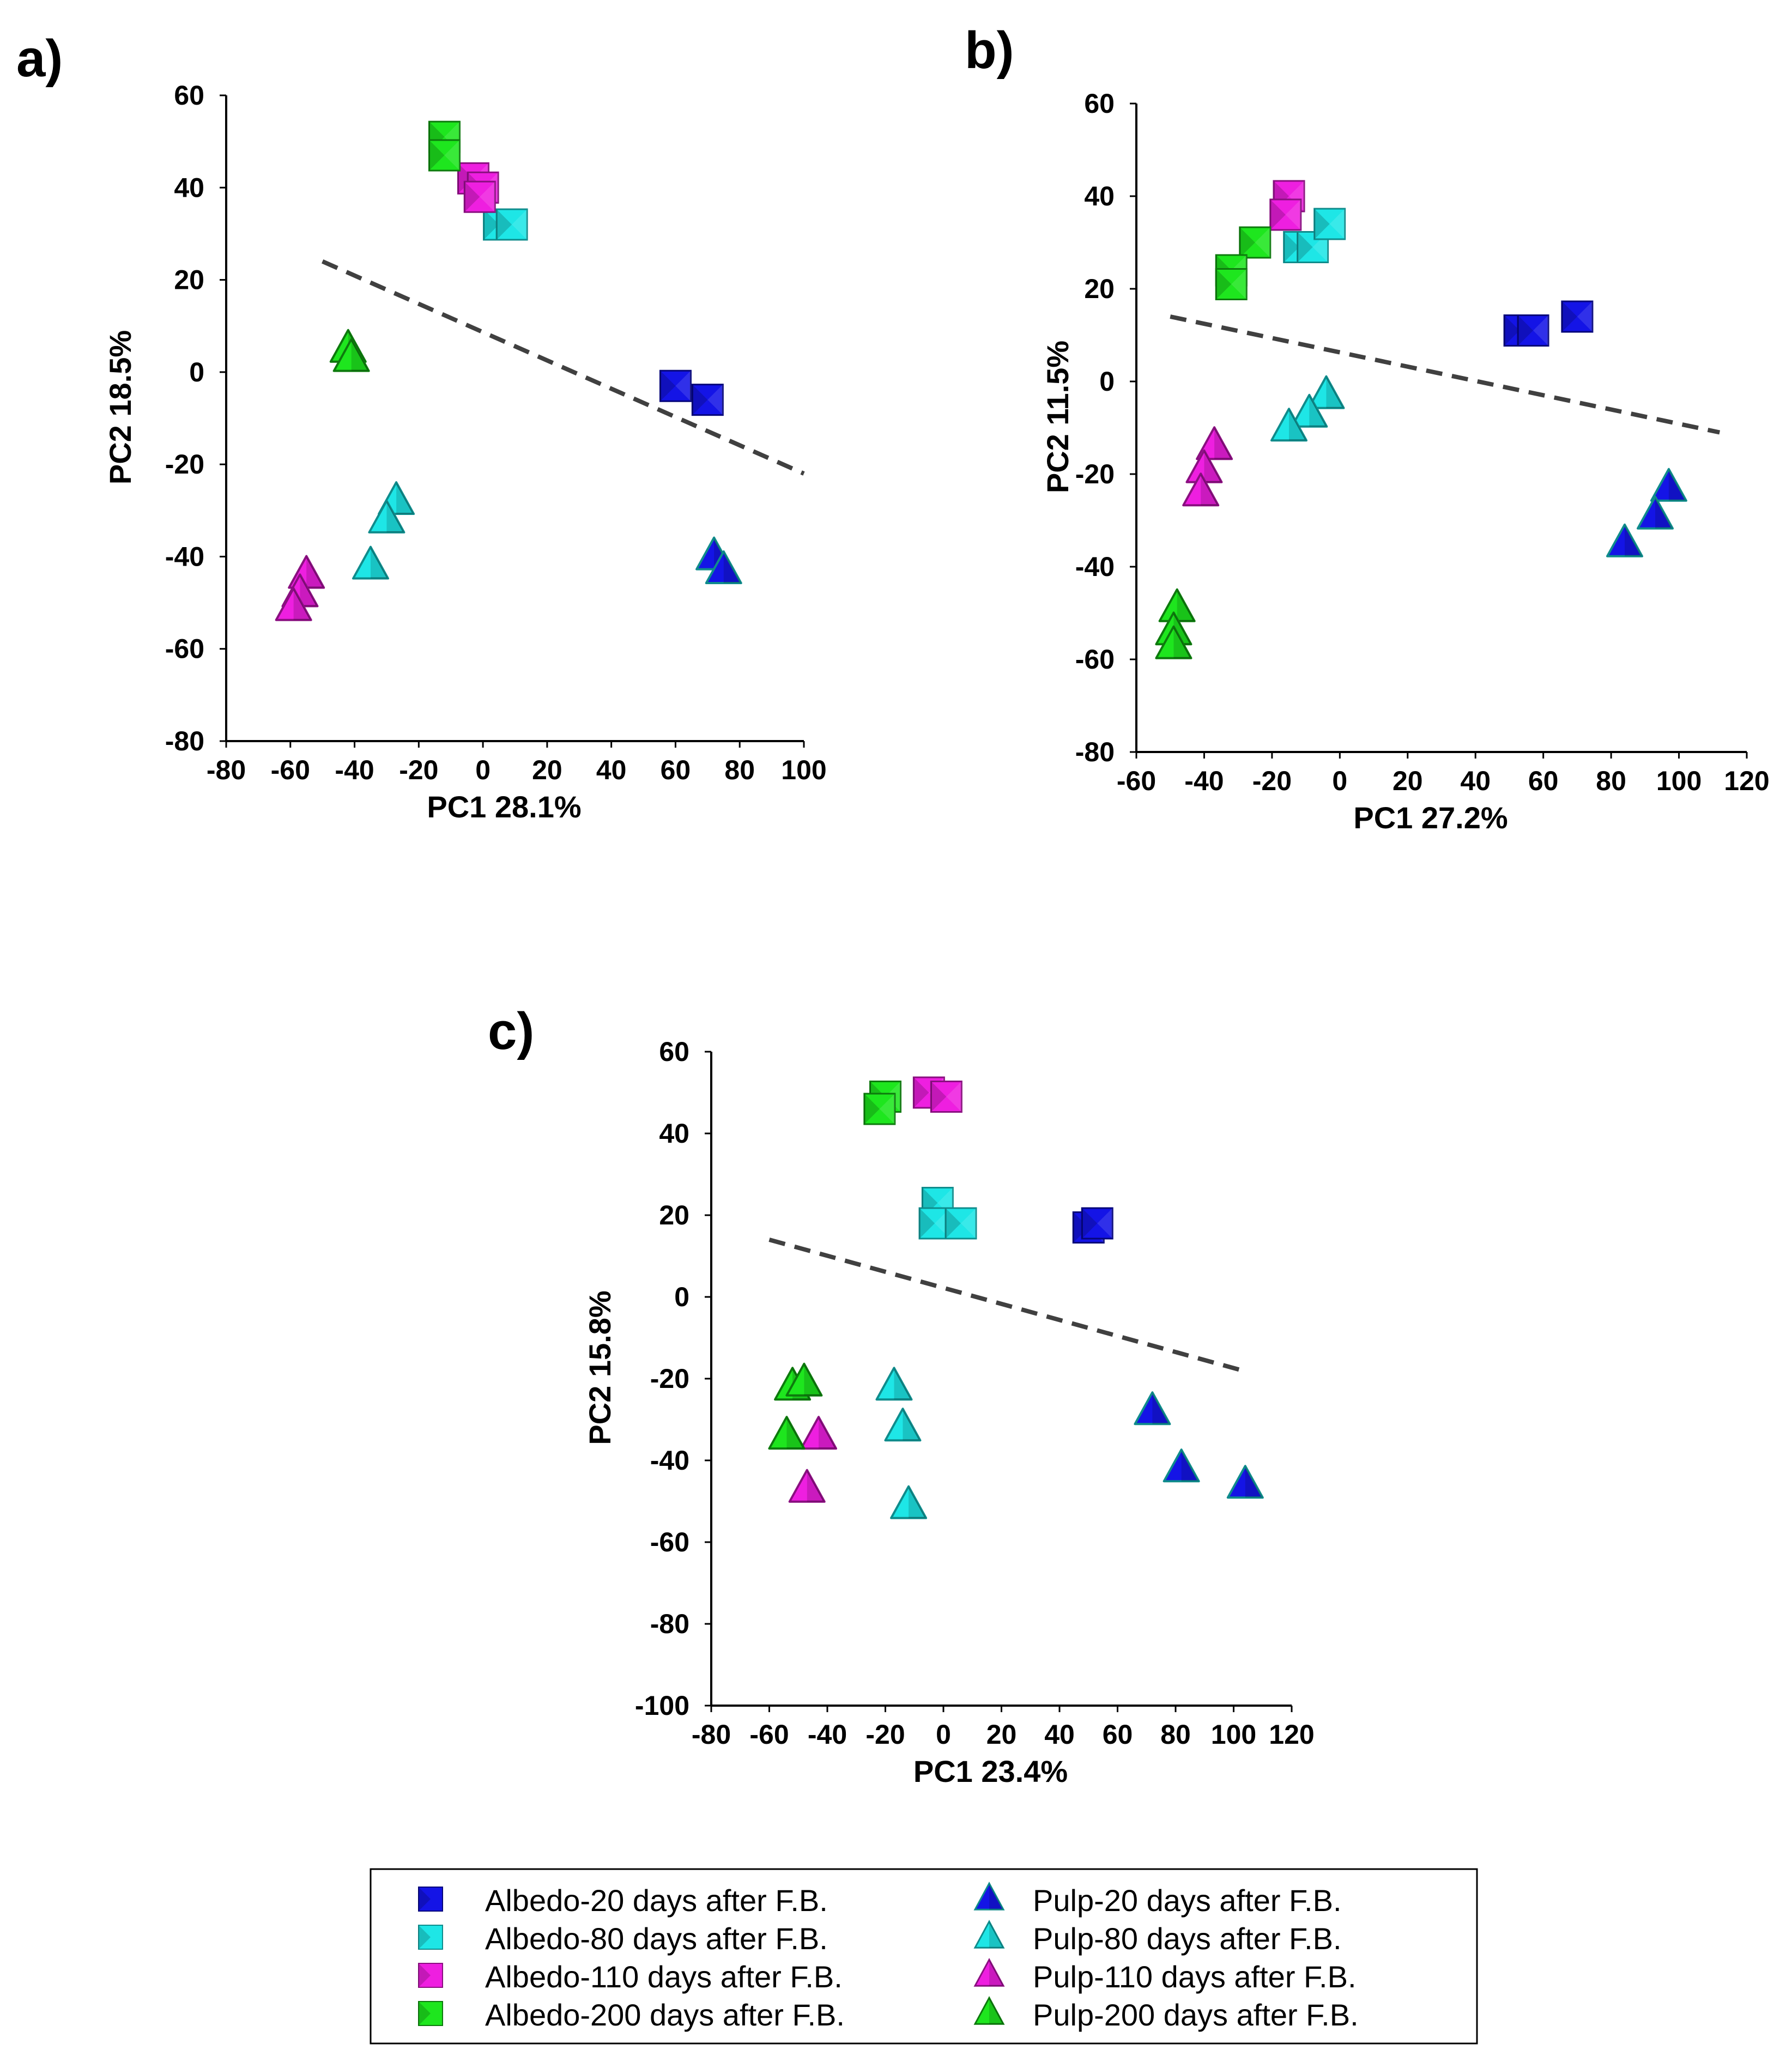  Describe the element at coordinates (1339, 781) in the screenshot. I see `x-tick-label: 0` at that location.